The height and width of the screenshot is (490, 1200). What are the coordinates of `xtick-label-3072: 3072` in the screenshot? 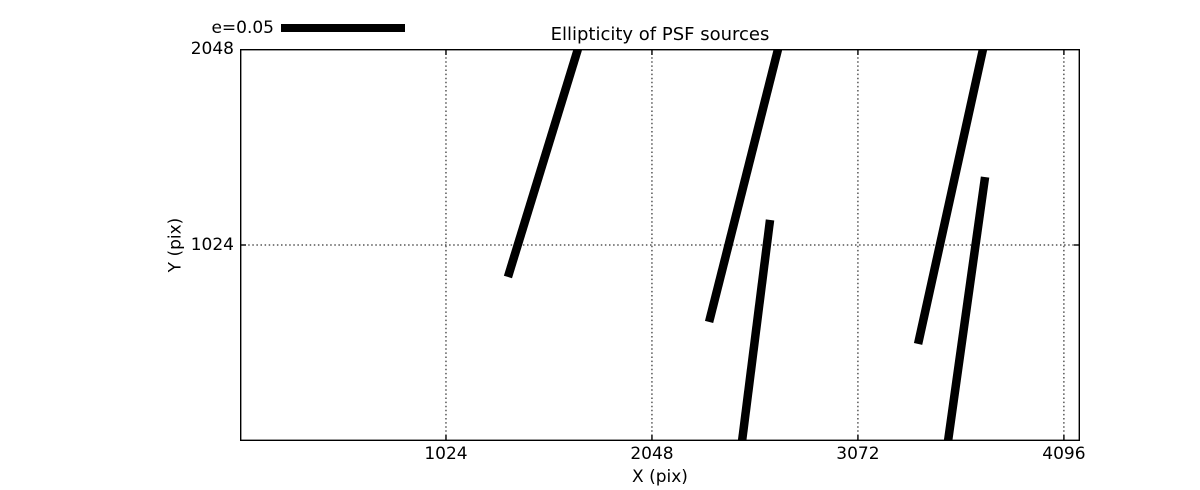 It's located at (858, 454).